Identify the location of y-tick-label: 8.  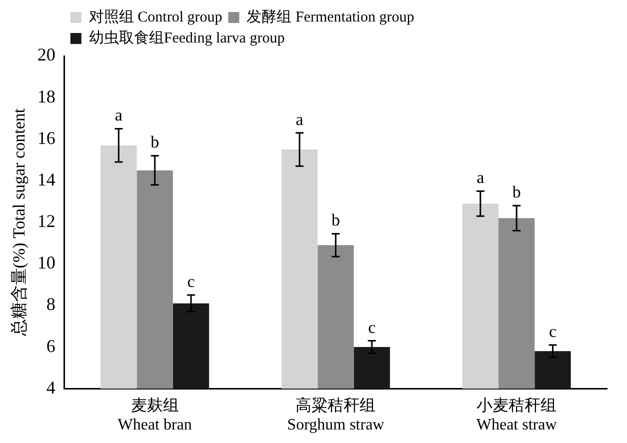
(51, 304).